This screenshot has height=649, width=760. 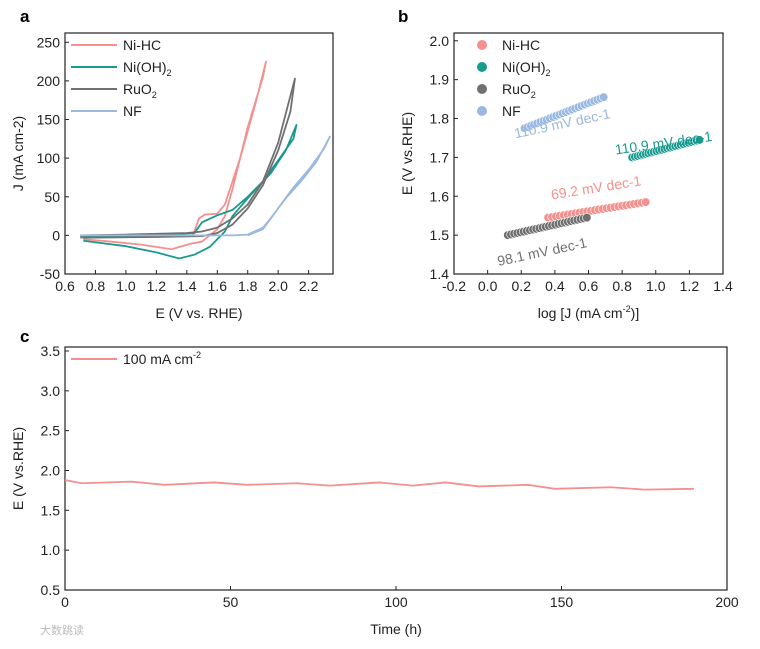 What do you see at coordinates (542, 251) in the screenshot?
I see `slope-label: 98.1 mV dec-1` at bounding box center [542, 251].